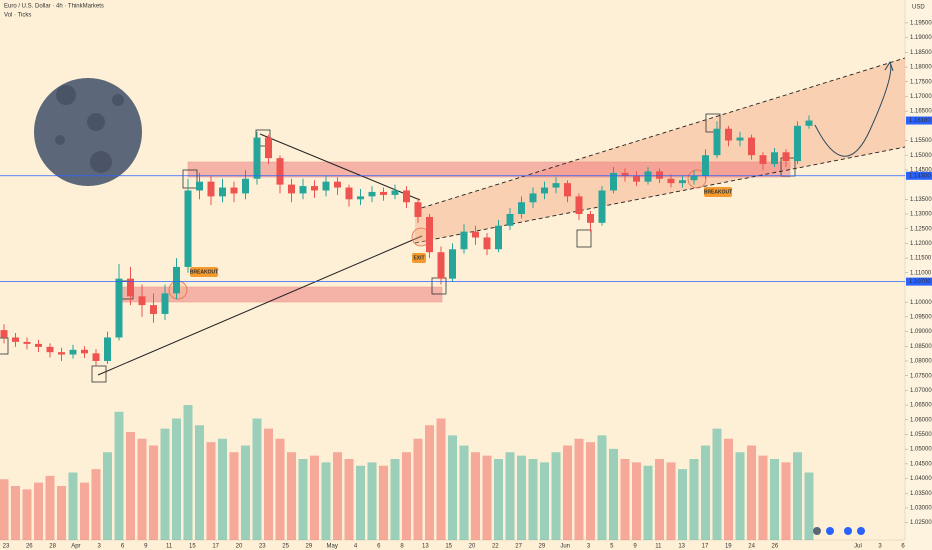 Image resolution: width=932 pixels, height=550 pixels. Describe the element at coordinates (921, 156) in the screenshot. I see `y-tick-label: 1.15000` at that location.